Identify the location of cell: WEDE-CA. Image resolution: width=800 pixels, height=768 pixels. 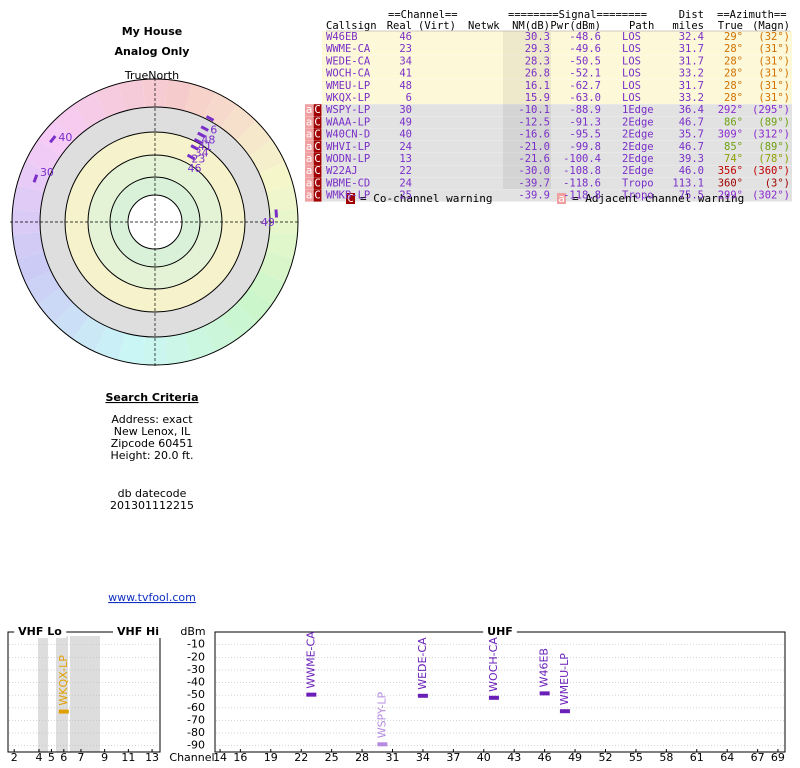
(348, 61).